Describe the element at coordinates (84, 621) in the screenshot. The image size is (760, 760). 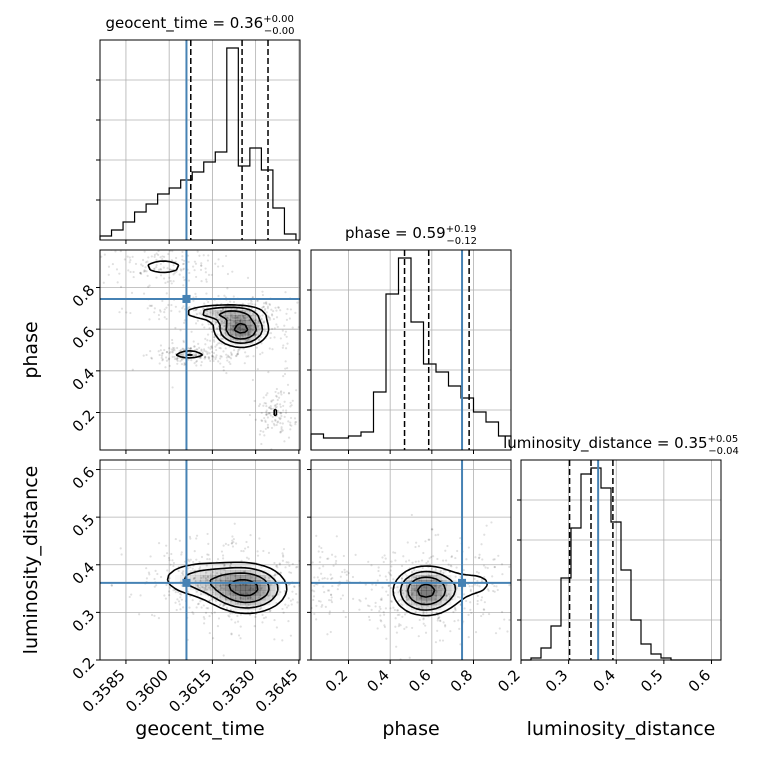
I see `y-tick-label: 0.3` at that location.